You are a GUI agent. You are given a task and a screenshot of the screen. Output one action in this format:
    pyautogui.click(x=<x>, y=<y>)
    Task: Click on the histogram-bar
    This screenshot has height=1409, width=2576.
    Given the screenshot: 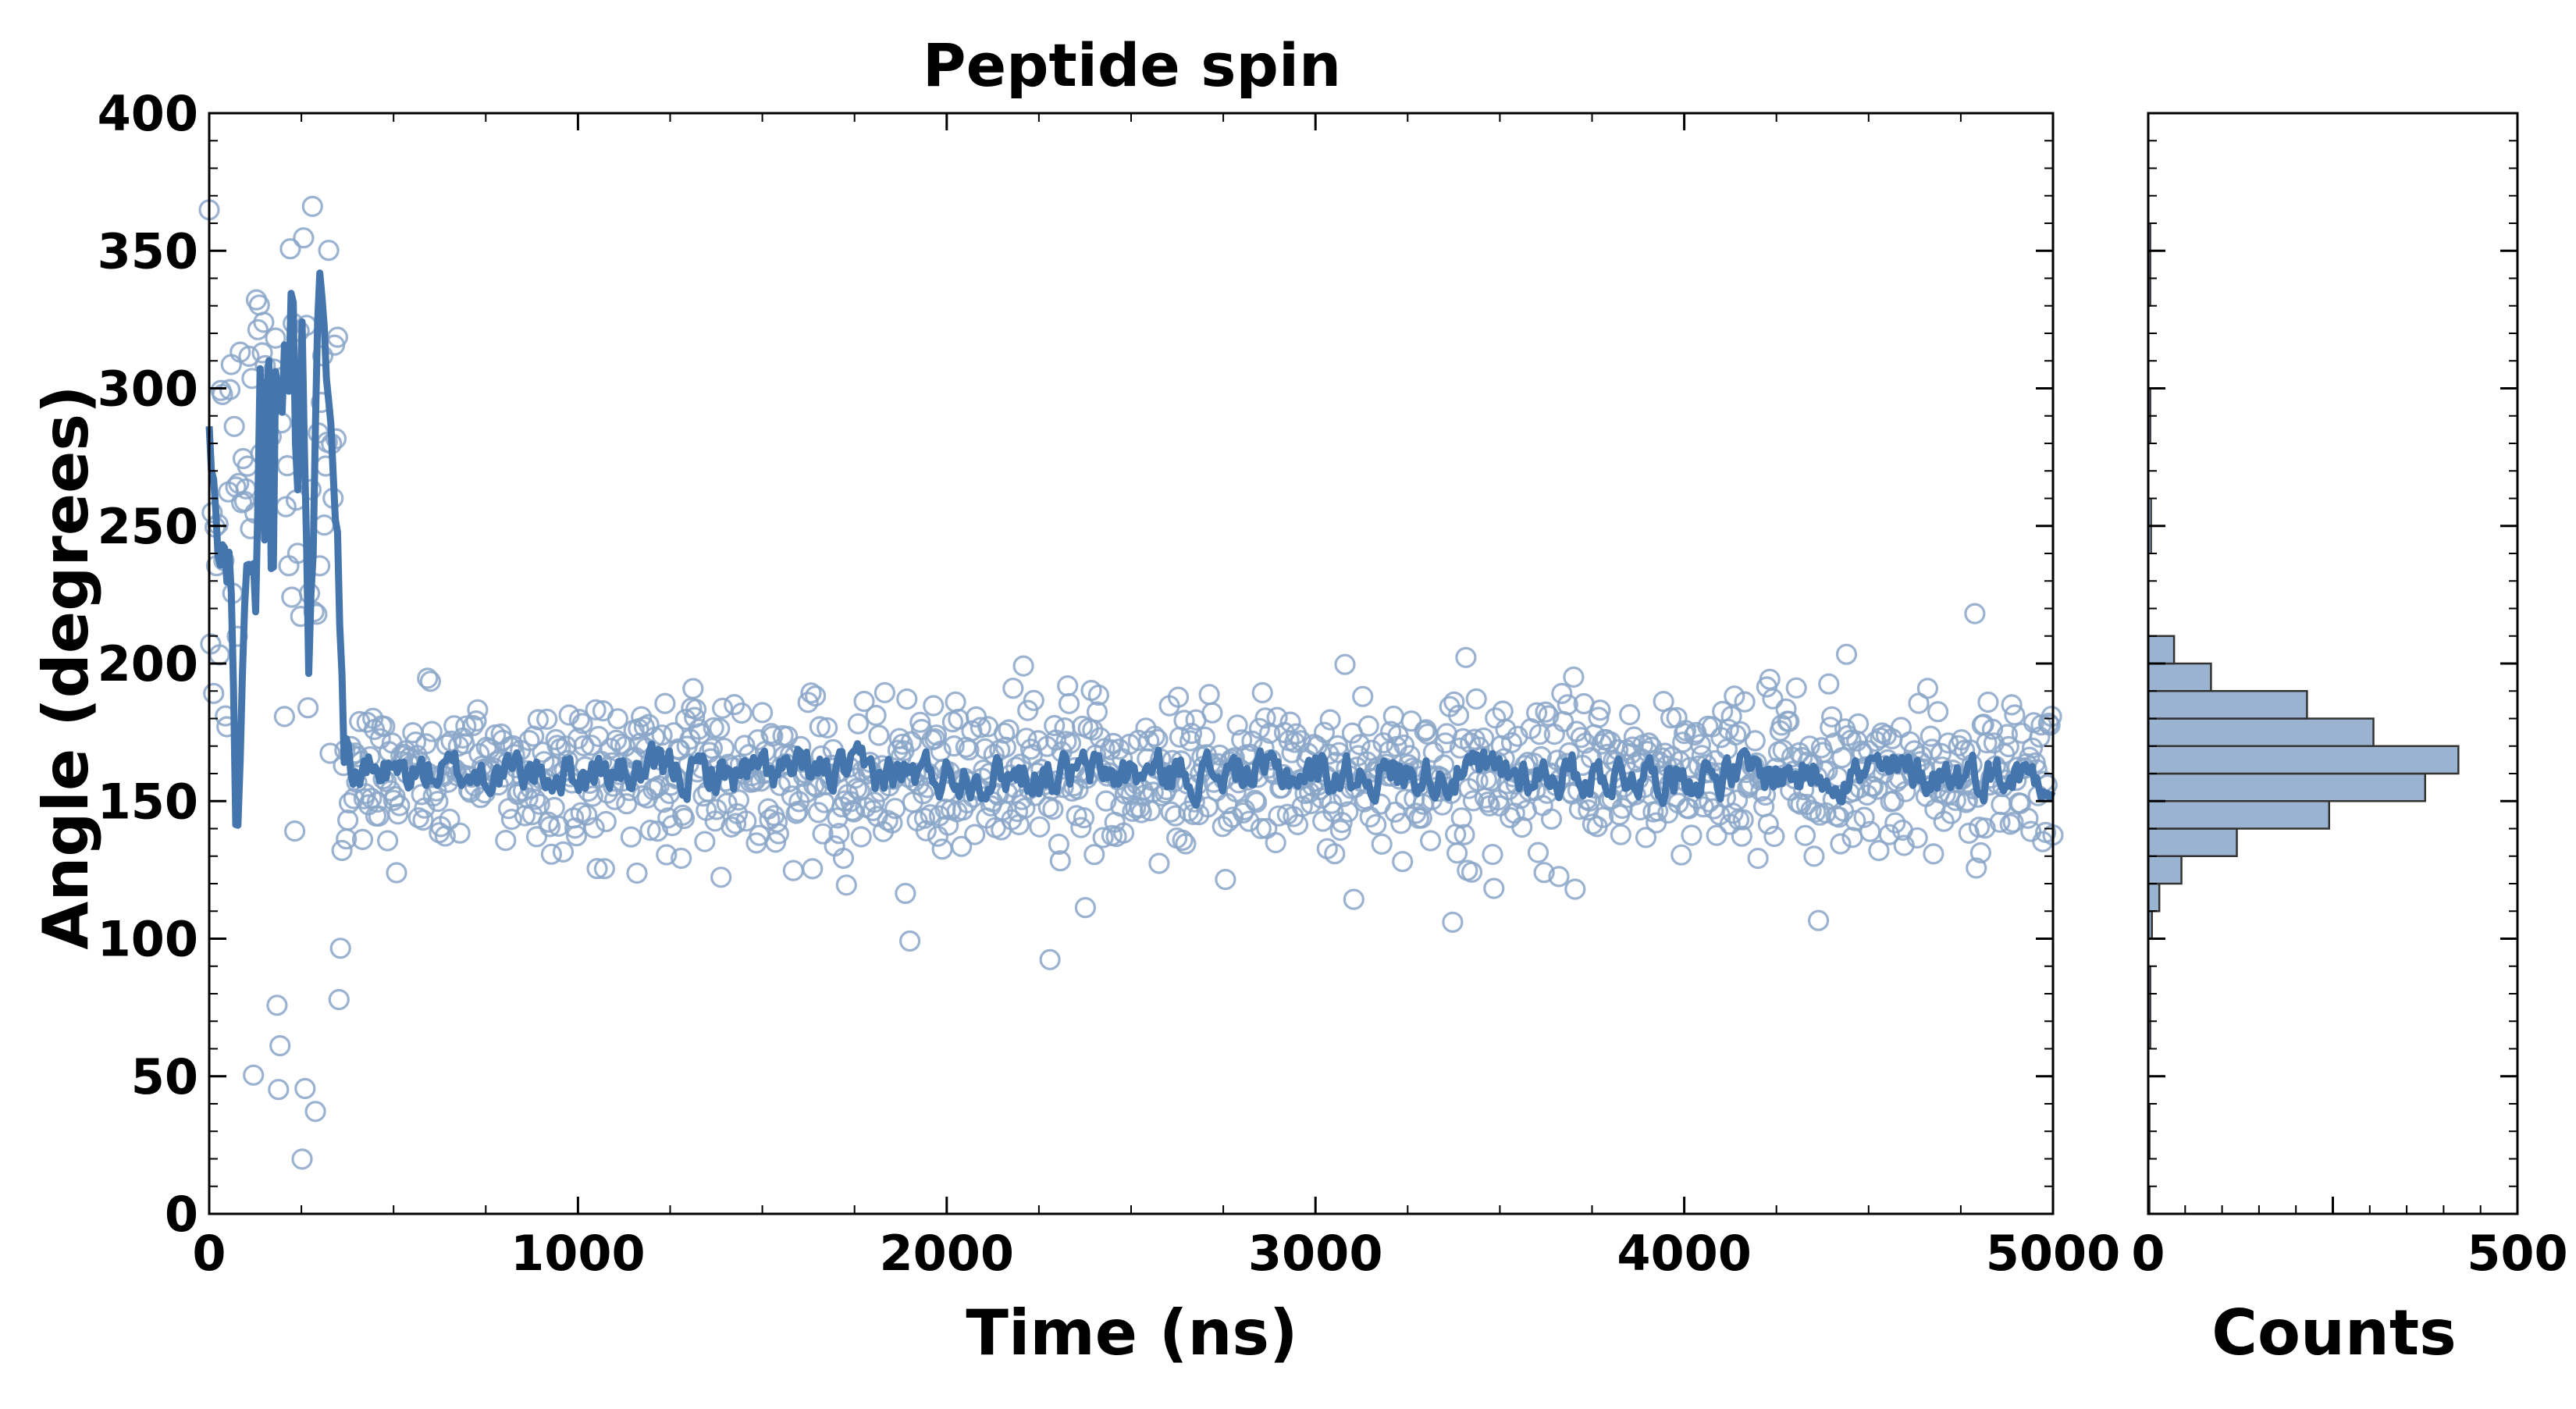 What is the action you would take?
    pyautogui.click(x=2179, y=677)
    